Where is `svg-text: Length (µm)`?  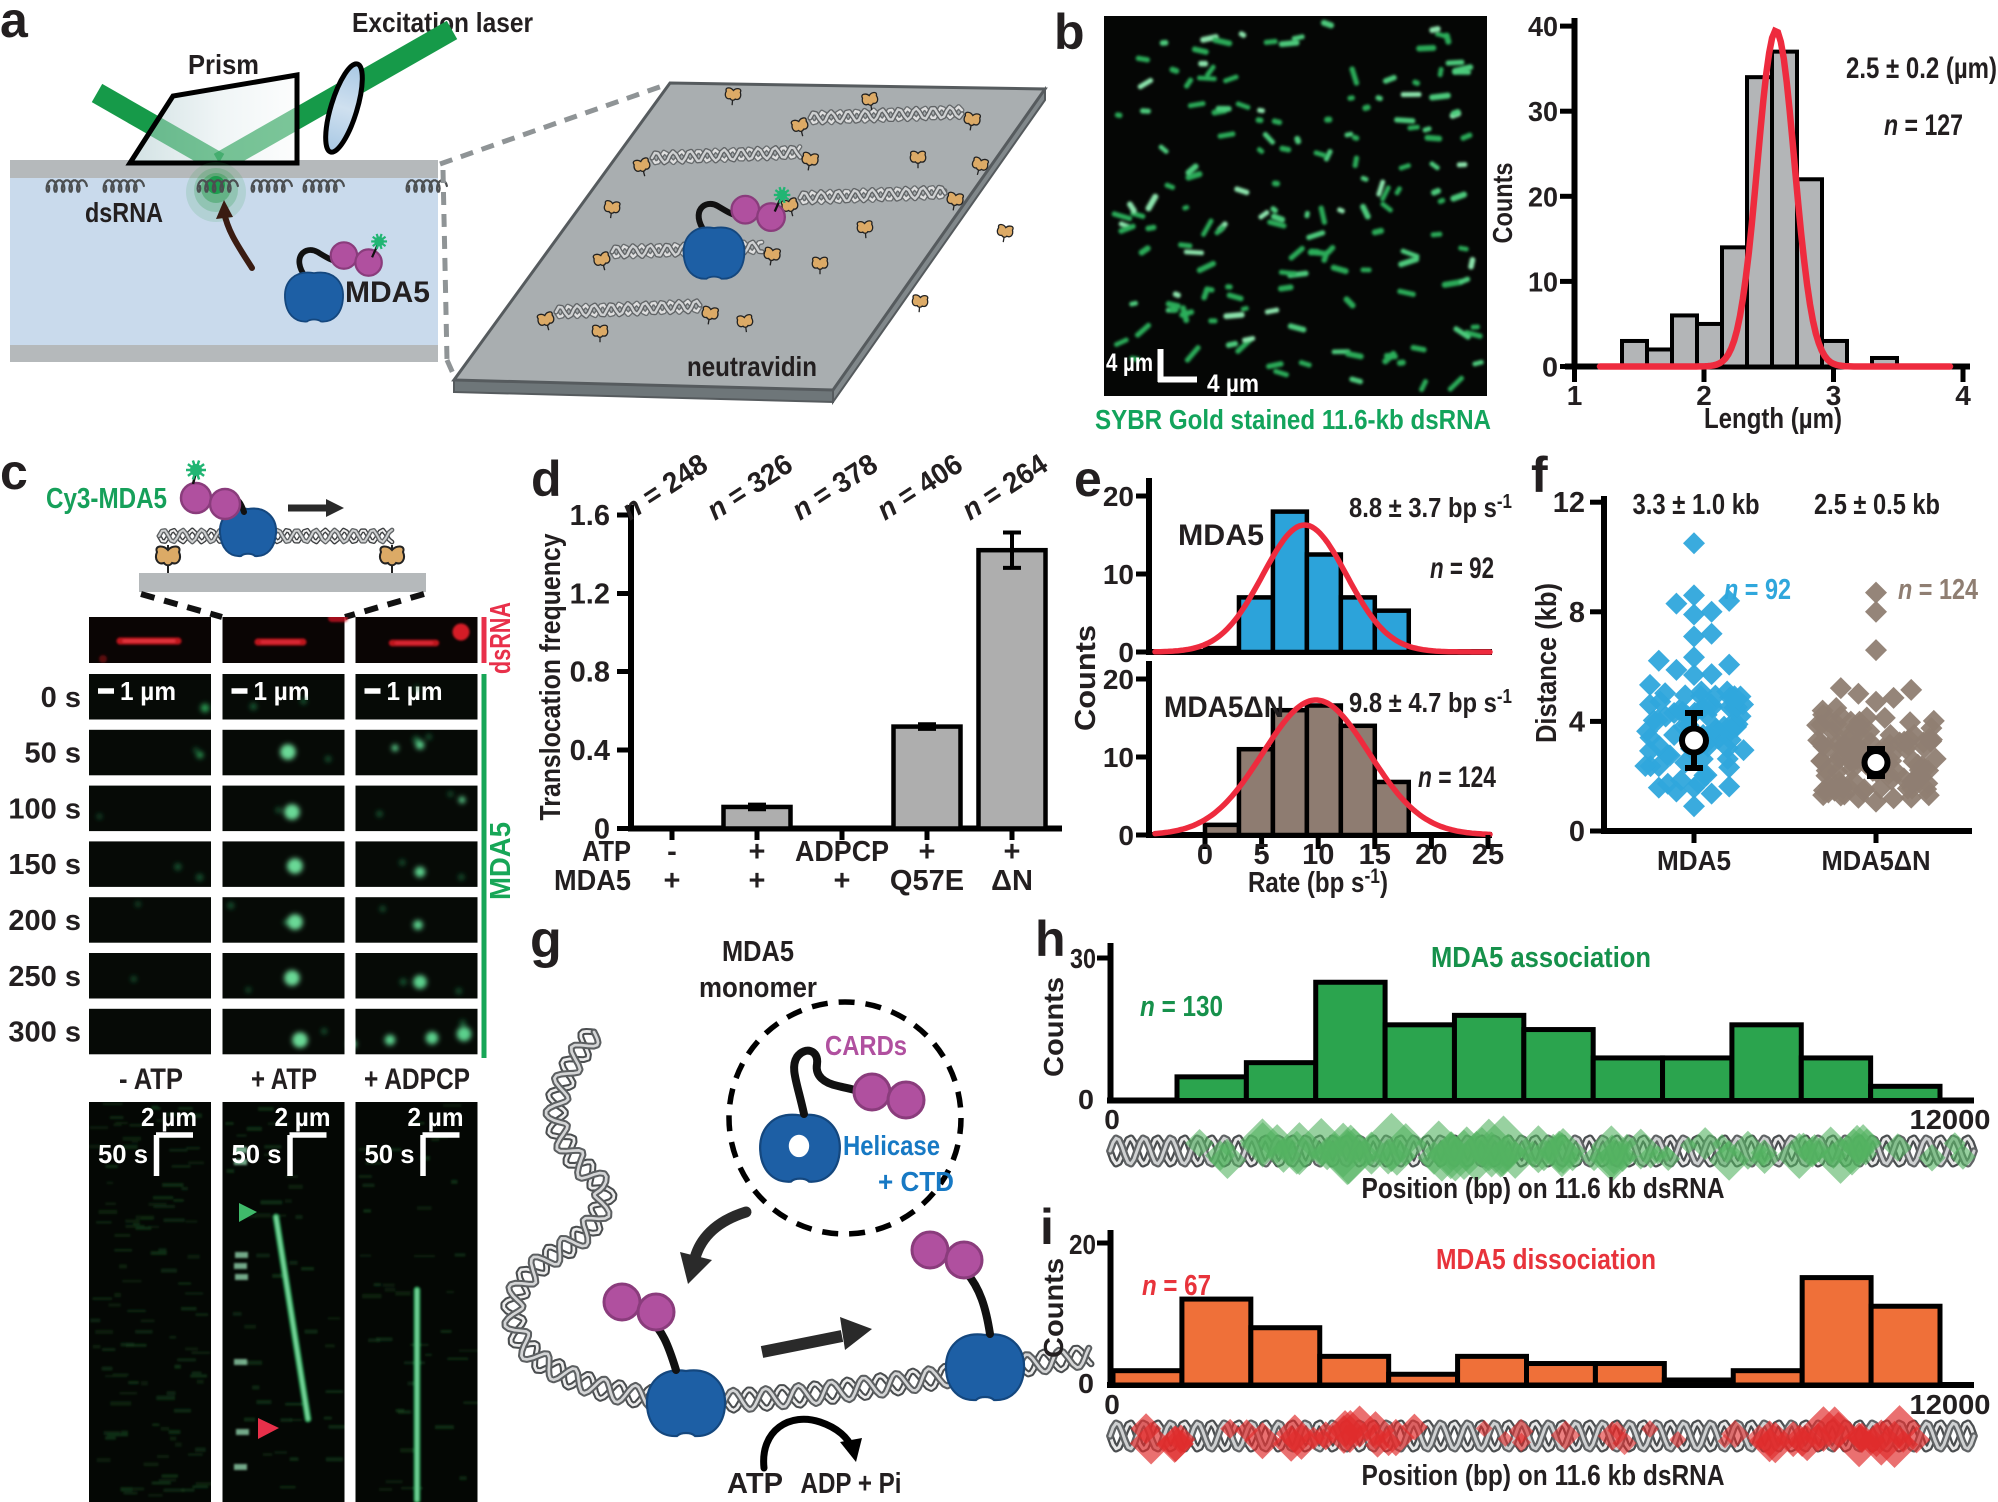
svg-text: Length (µm) is located at coordinates (1773, 419).